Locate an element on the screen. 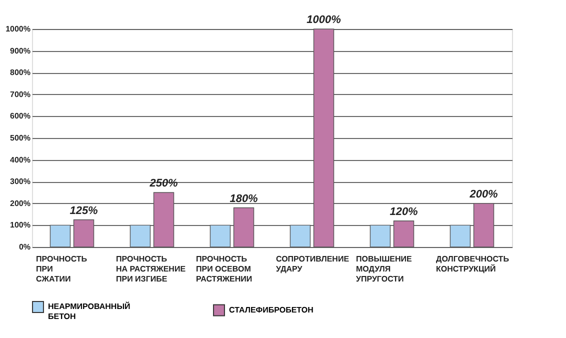  data-label: 200% is located at coordinates (483, 194).